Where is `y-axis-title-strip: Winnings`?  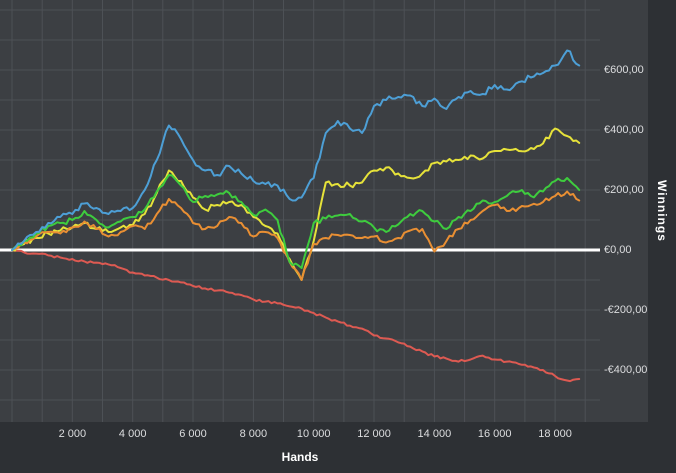
y-axis-title-strip: Winnings is located at coordinates (662, 211).